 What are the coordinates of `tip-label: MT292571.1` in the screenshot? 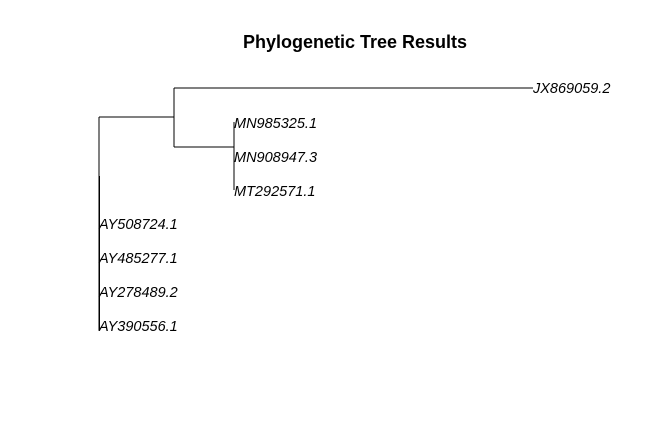 It's located at (274, 192).